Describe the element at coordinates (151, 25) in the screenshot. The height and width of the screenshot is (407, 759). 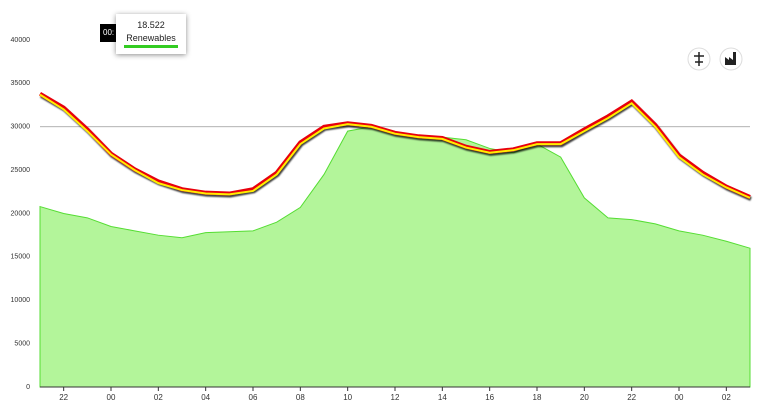
I see `tooltip-value: 18.522` at that location.